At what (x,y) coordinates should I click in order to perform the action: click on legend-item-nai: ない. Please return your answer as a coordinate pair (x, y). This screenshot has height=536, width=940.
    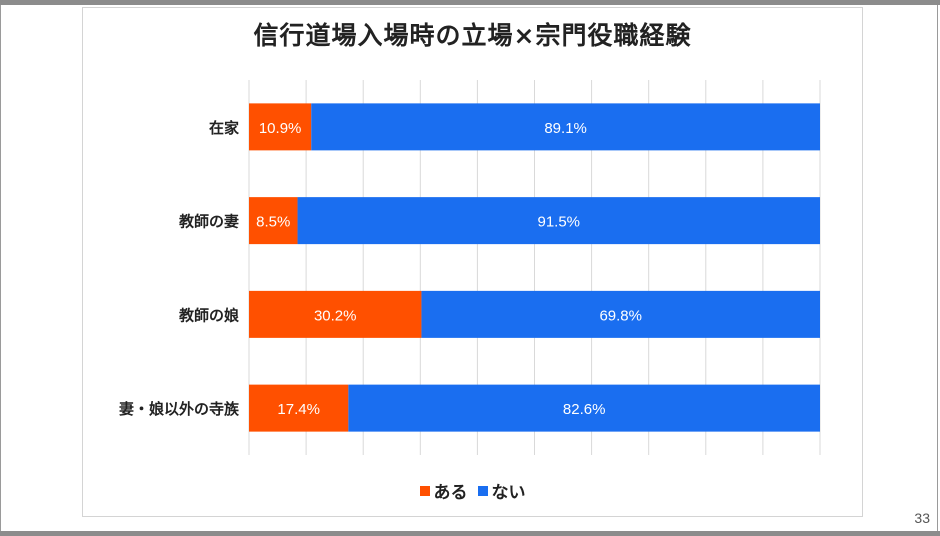
    Looking at the image, I should click on (501, 490).